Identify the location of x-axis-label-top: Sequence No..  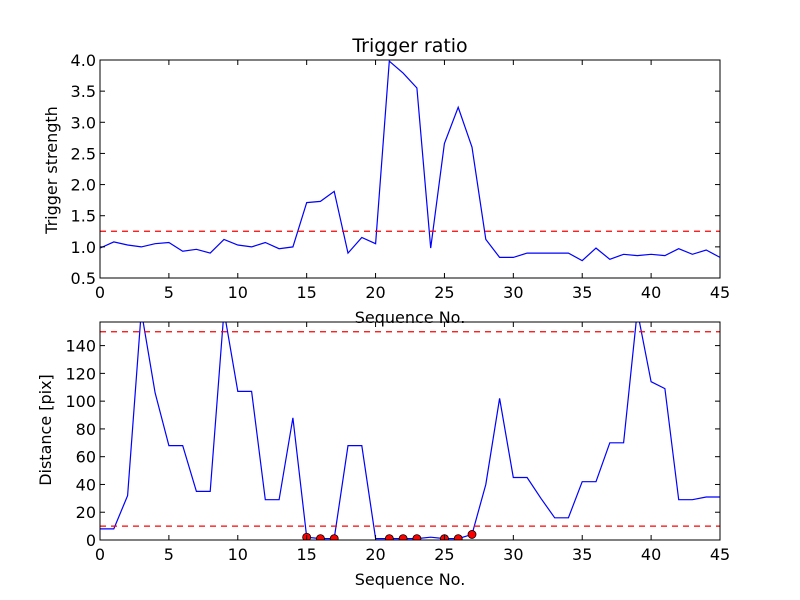
(410, 317).